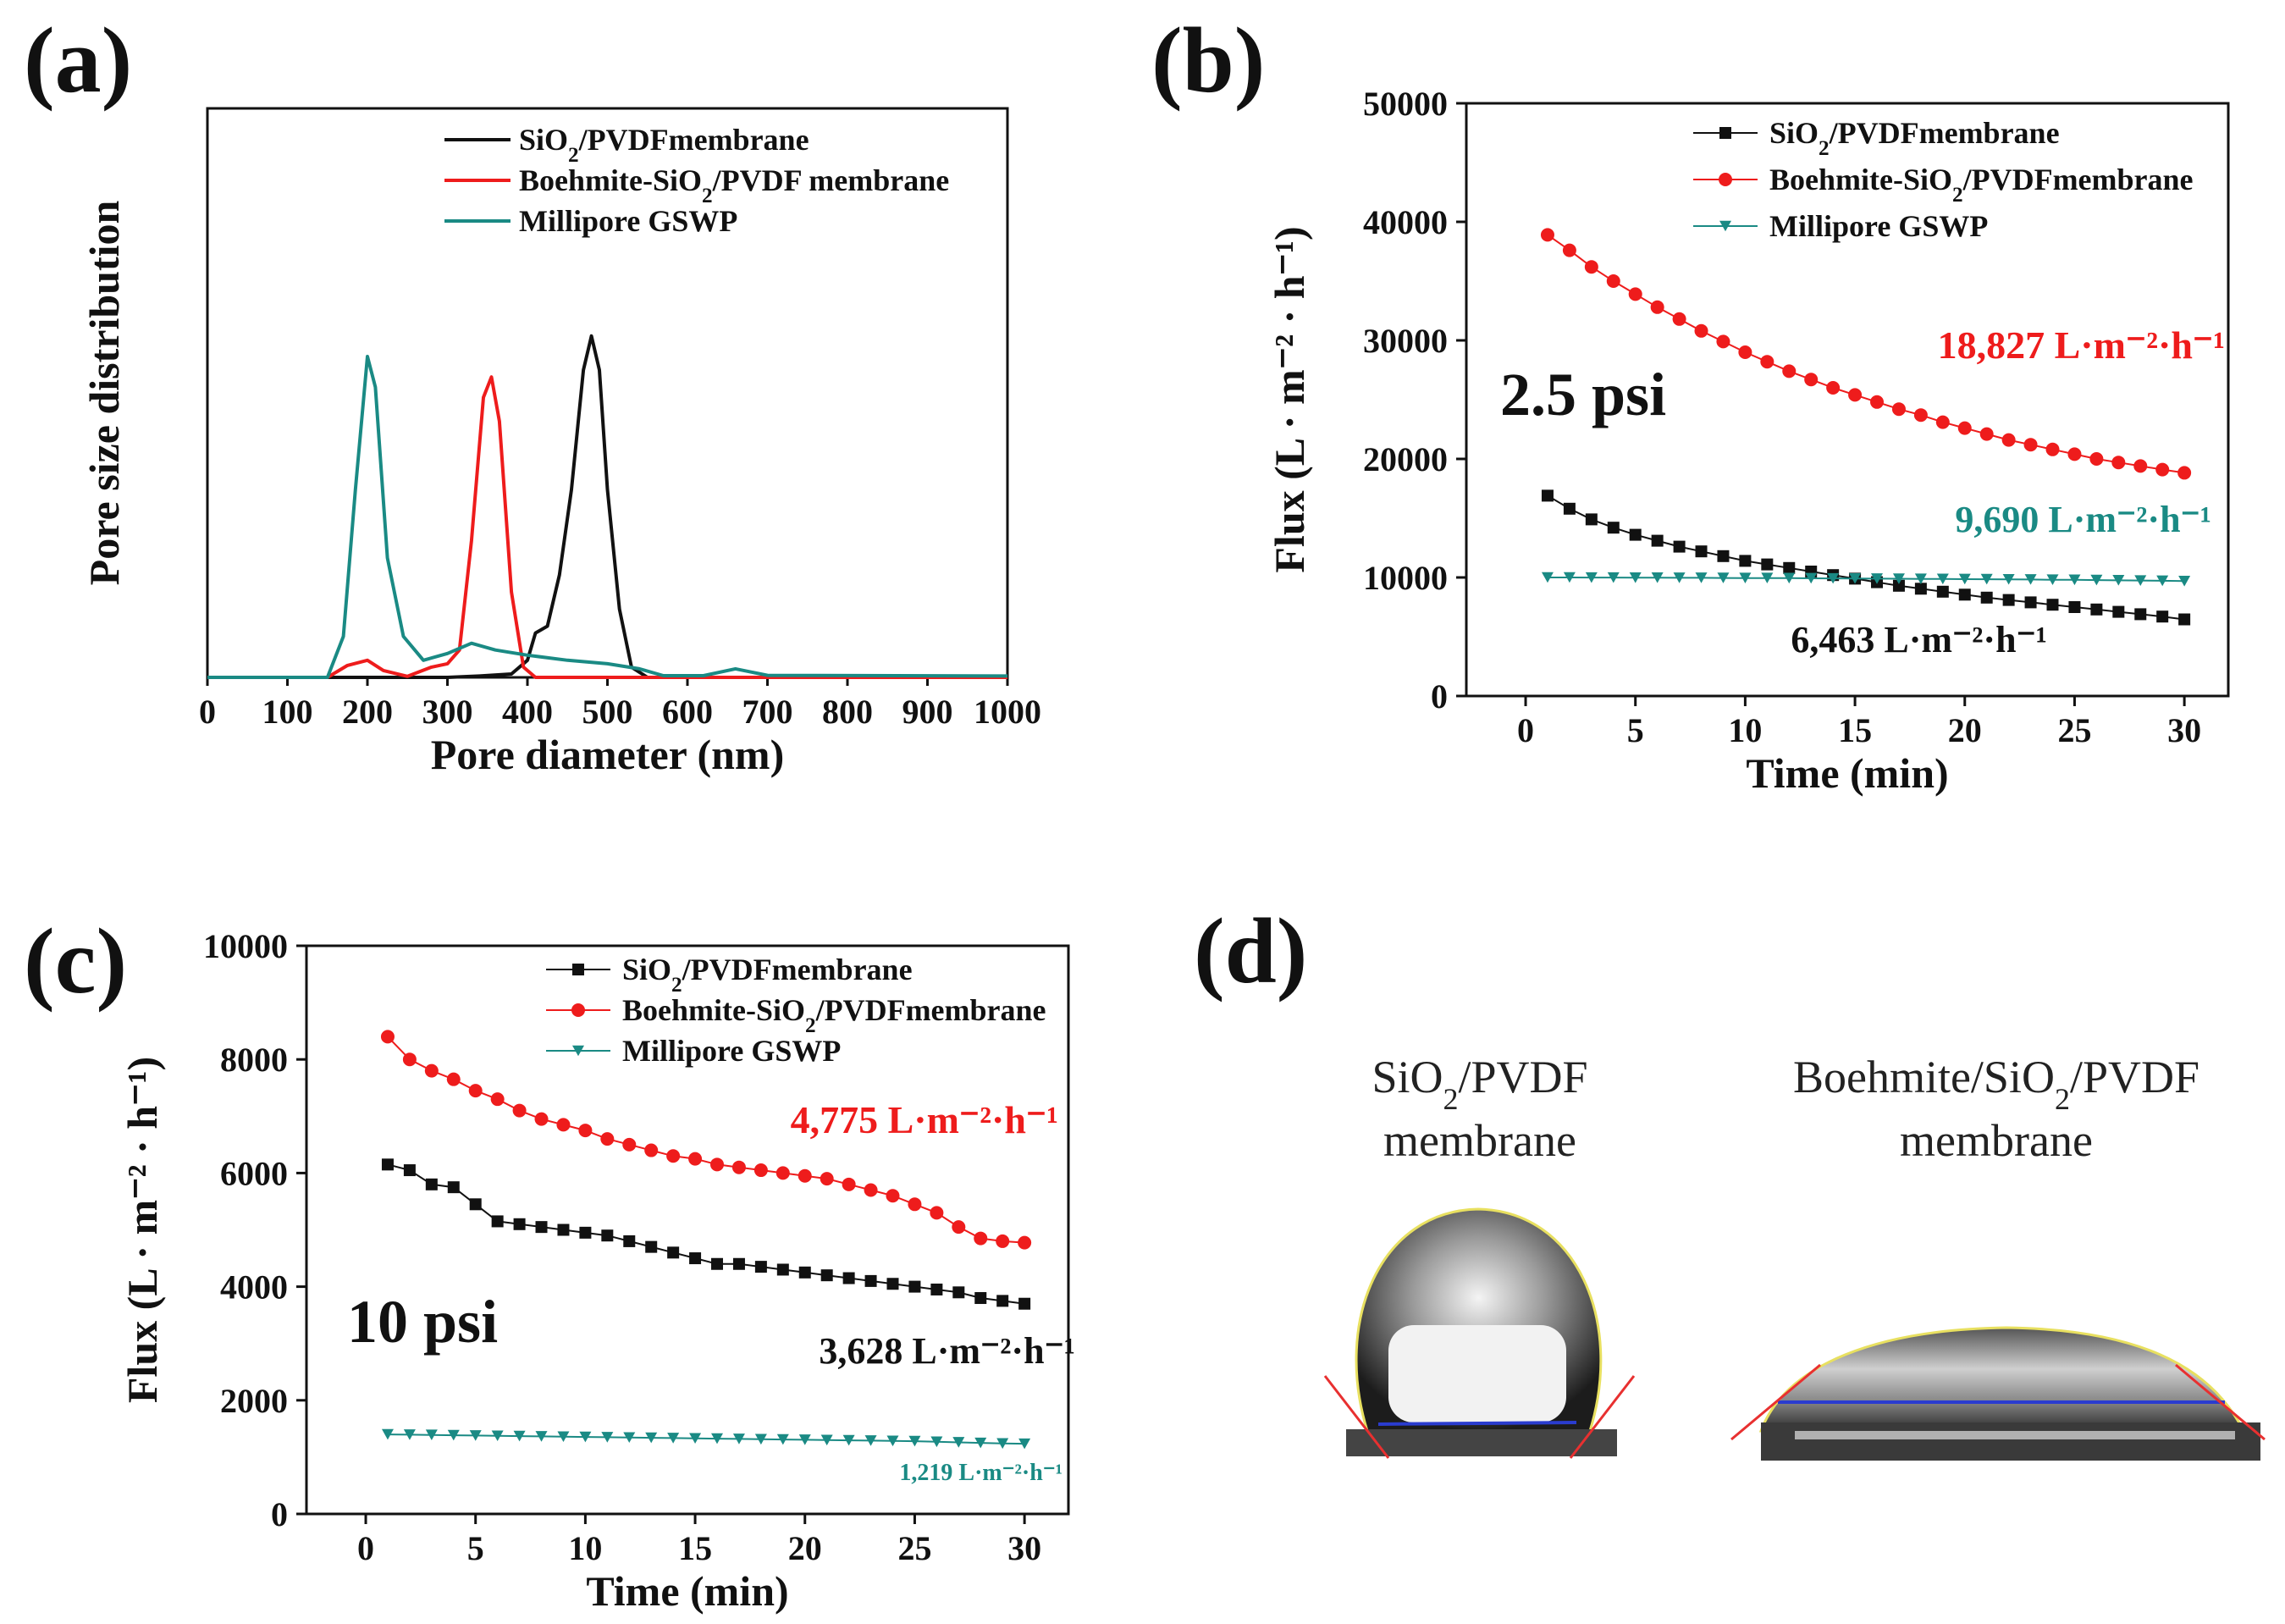 The height and width of the screenshot is (1624, 2285). Describe the element at coordinates (476, 1548) in the screenshot. I see `chart-c-x-tick-label: 5` at that location.